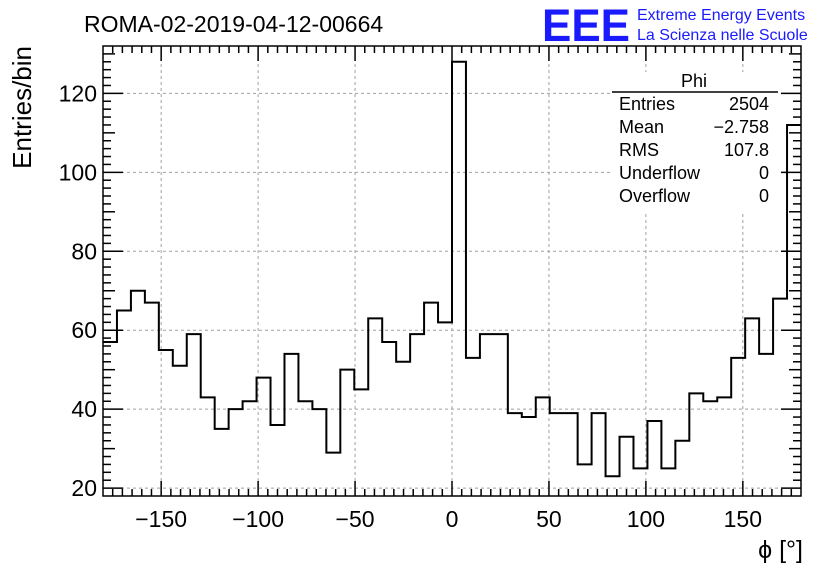  I want to click on x-tick-label: −50, so click(355, 519).